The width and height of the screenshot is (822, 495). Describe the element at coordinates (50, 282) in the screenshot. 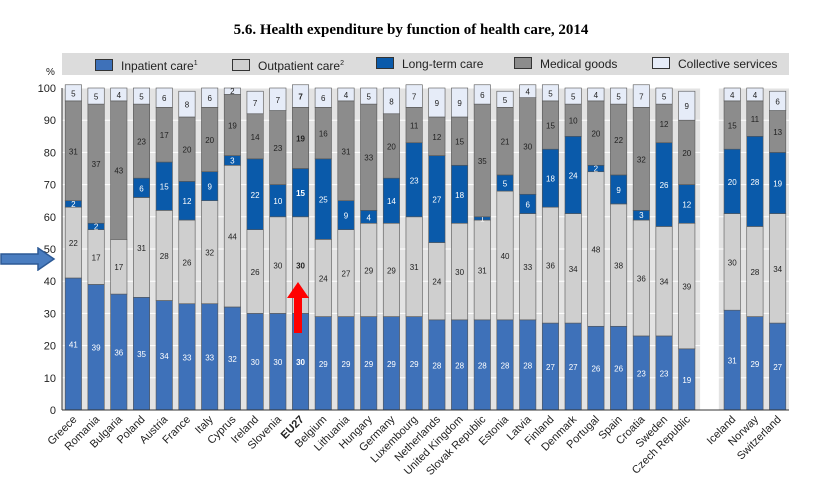

I see `y-tick-label: 40` at that location.